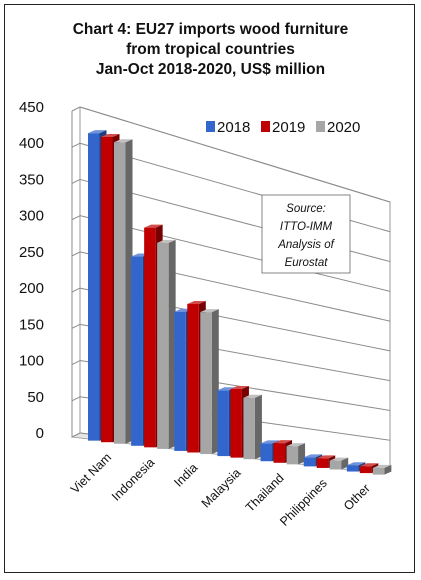 This screenshot has height=580, width=421. Describe the element at coordinates (31, 107) in the screenshot. I see `y-tick-label: 450` at that location.